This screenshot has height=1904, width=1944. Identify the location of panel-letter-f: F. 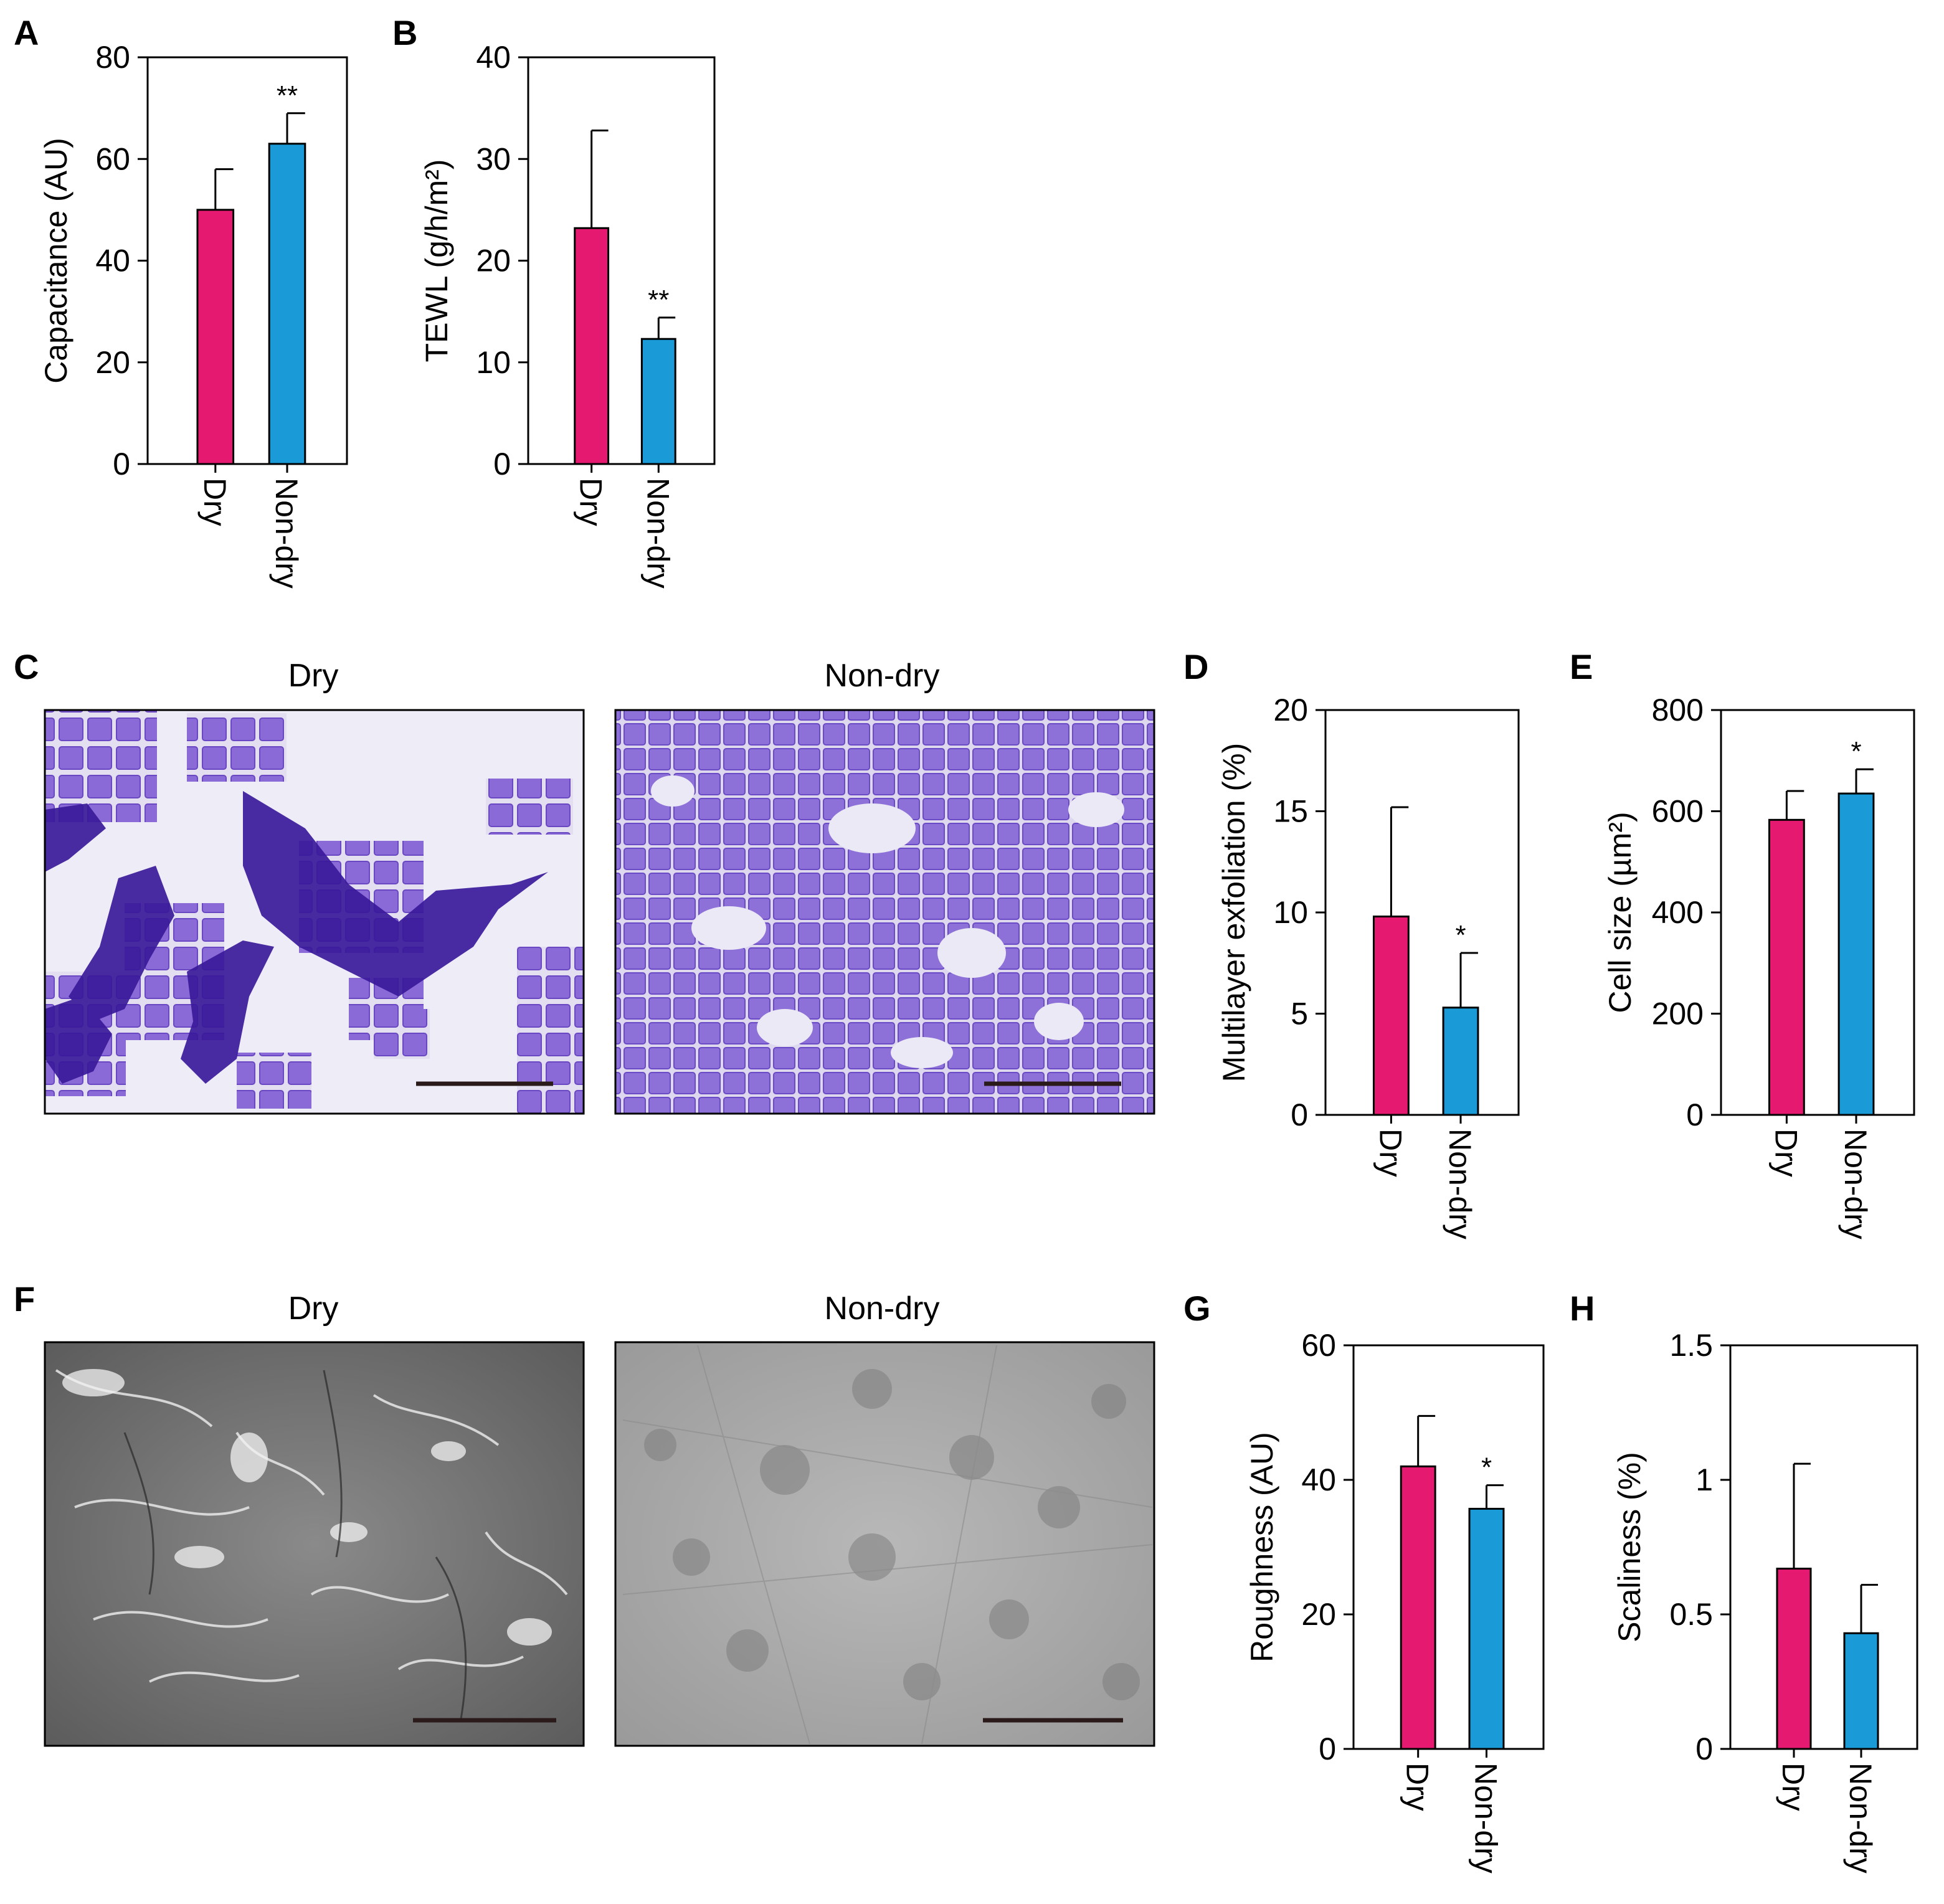
(24, 1299).